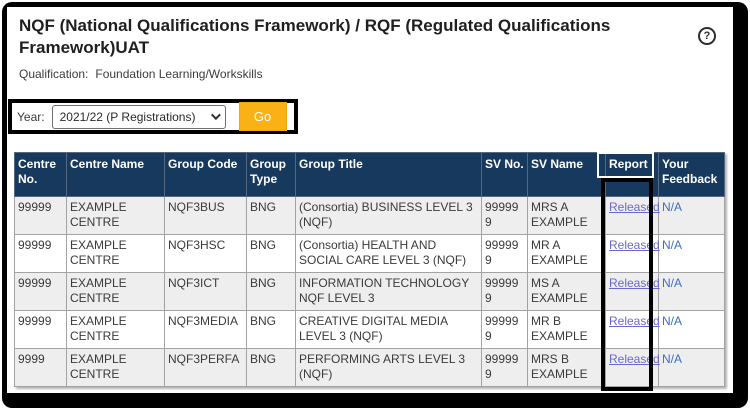 The image size is (750, 410). What do you see at coordinates (566, 367) in the screenshot?
I see `cell-sv-name: MRS B EXAMPLE` at bounding box center [566, 367].